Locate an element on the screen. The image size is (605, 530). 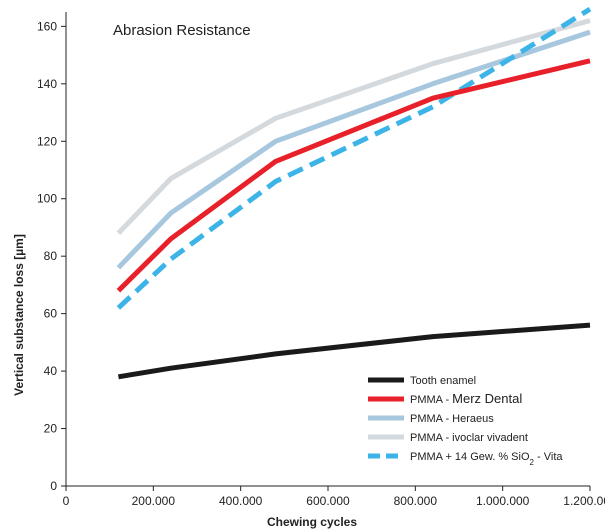
y-tick-label: 40 is located at coordinates (51, 371).